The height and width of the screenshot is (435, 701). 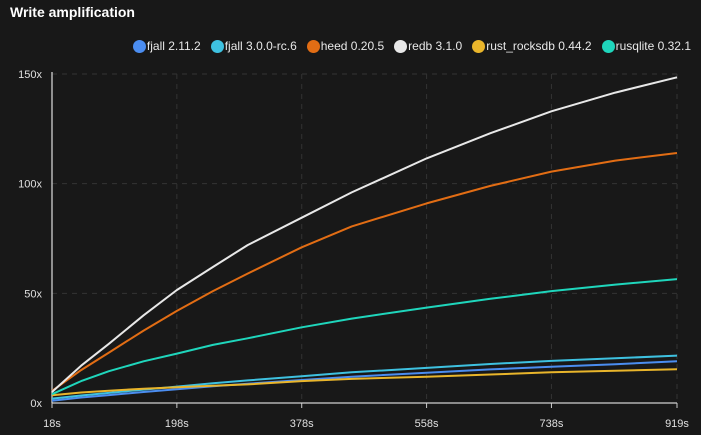 I want to click on legend-item: redb 3.1.0, so click(x=428, y=46).